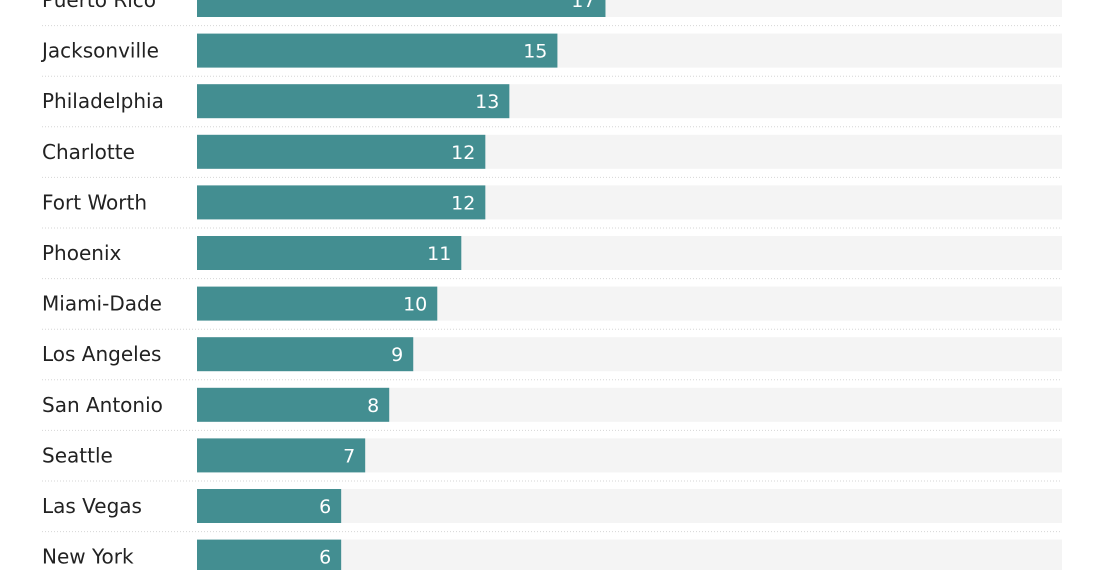  I want to click on bar-row-fort-worth: Fort Worth 12, so click(552, 198).